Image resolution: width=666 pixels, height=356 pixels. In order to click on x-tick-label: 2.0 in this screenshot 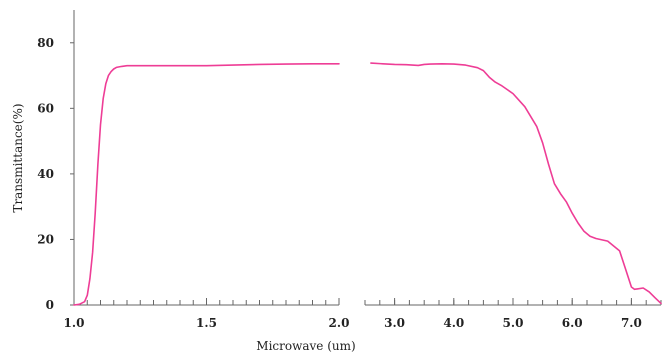, I will do `click(339, 323)`.